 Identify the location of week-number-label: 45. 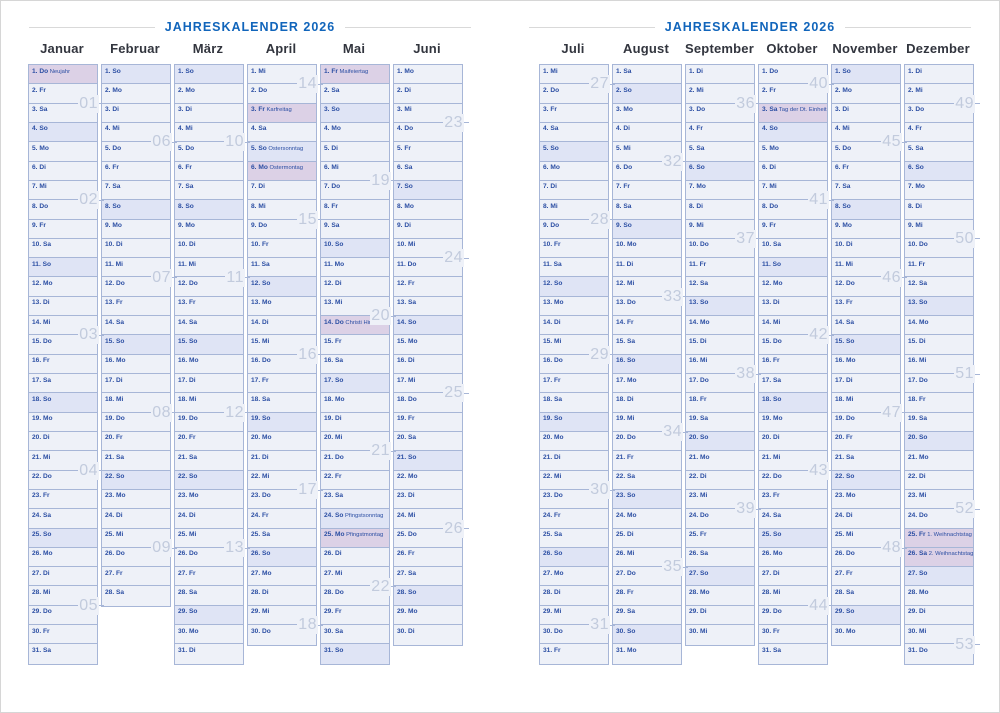
(891, 142).